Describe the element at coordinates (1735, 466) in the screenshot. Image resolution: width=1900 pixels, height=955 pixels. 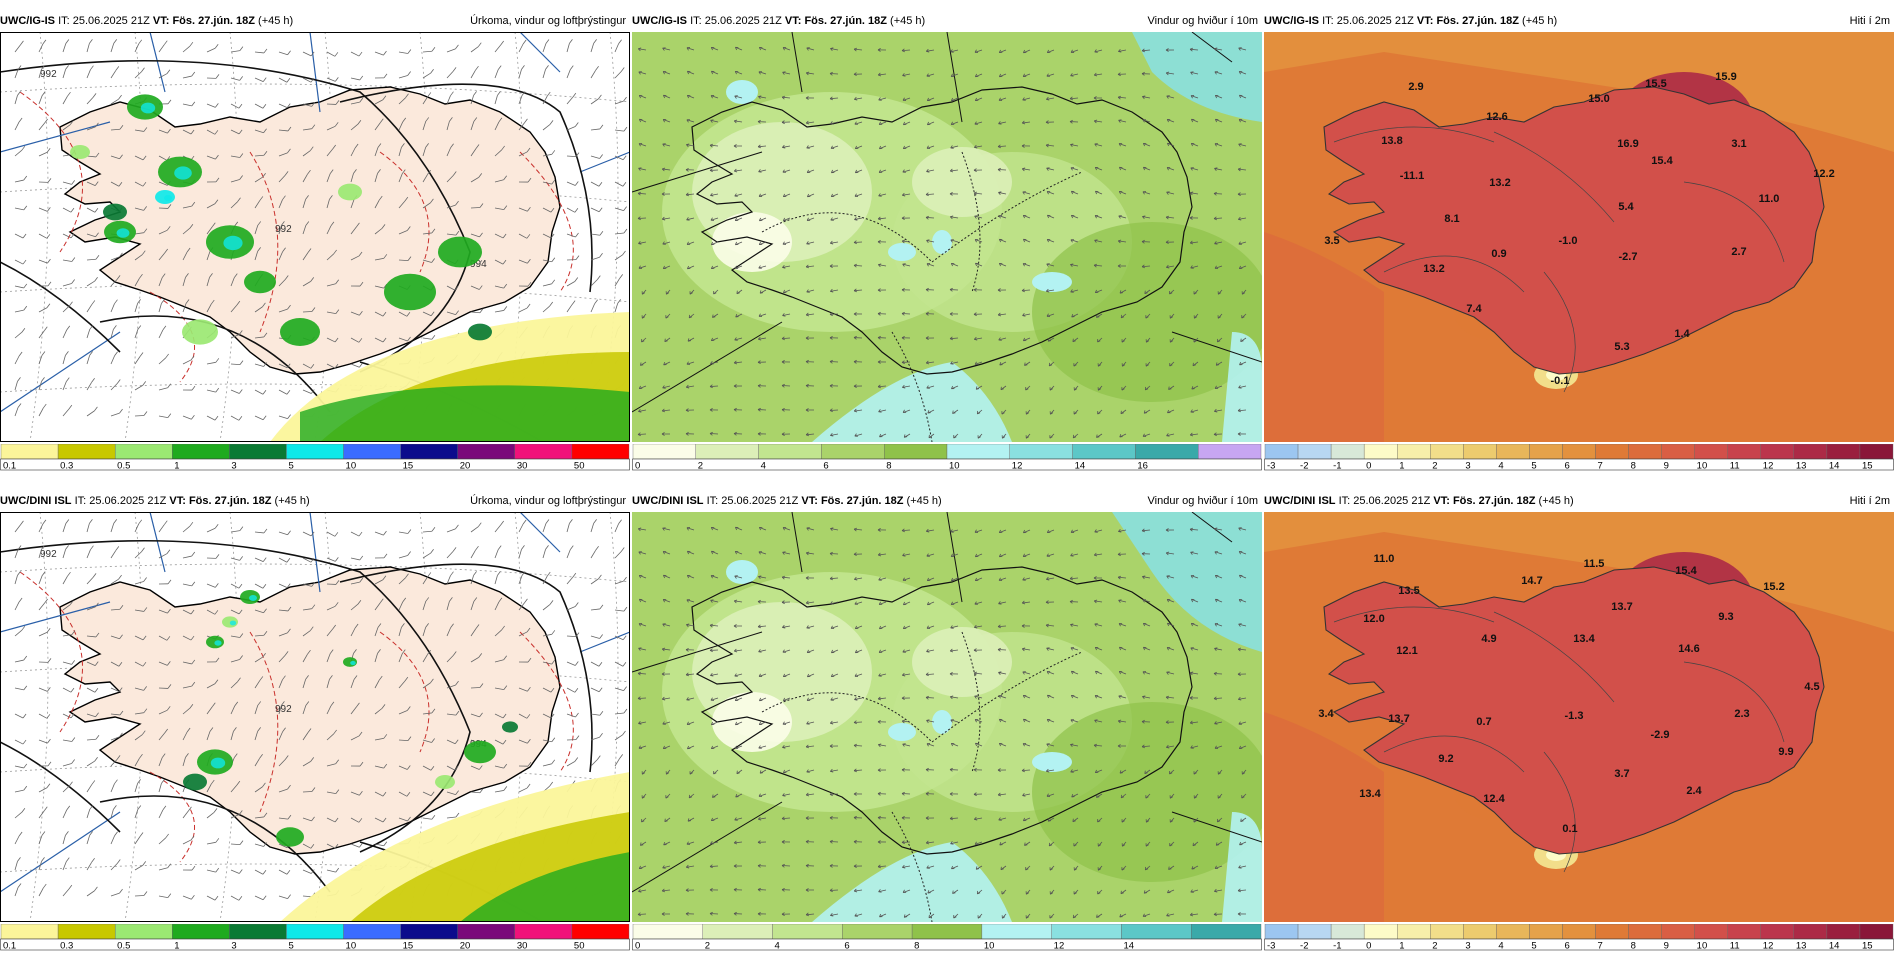
I see `legend-label: 11` at that location.